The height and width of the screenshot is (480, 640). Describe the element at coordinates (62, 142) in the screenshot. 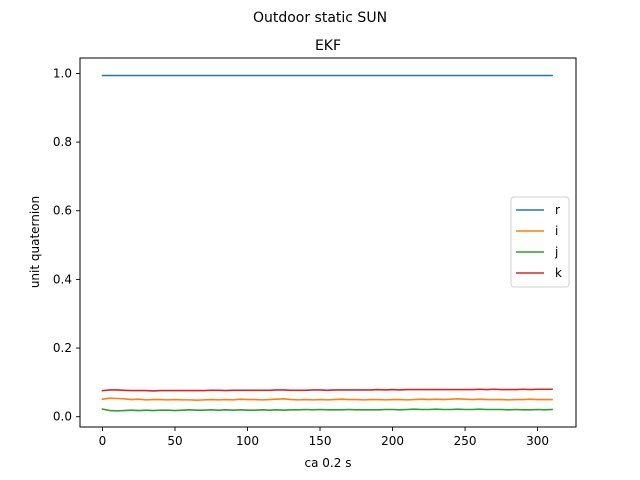

I see `y-tick-label: 0.8` at that location.